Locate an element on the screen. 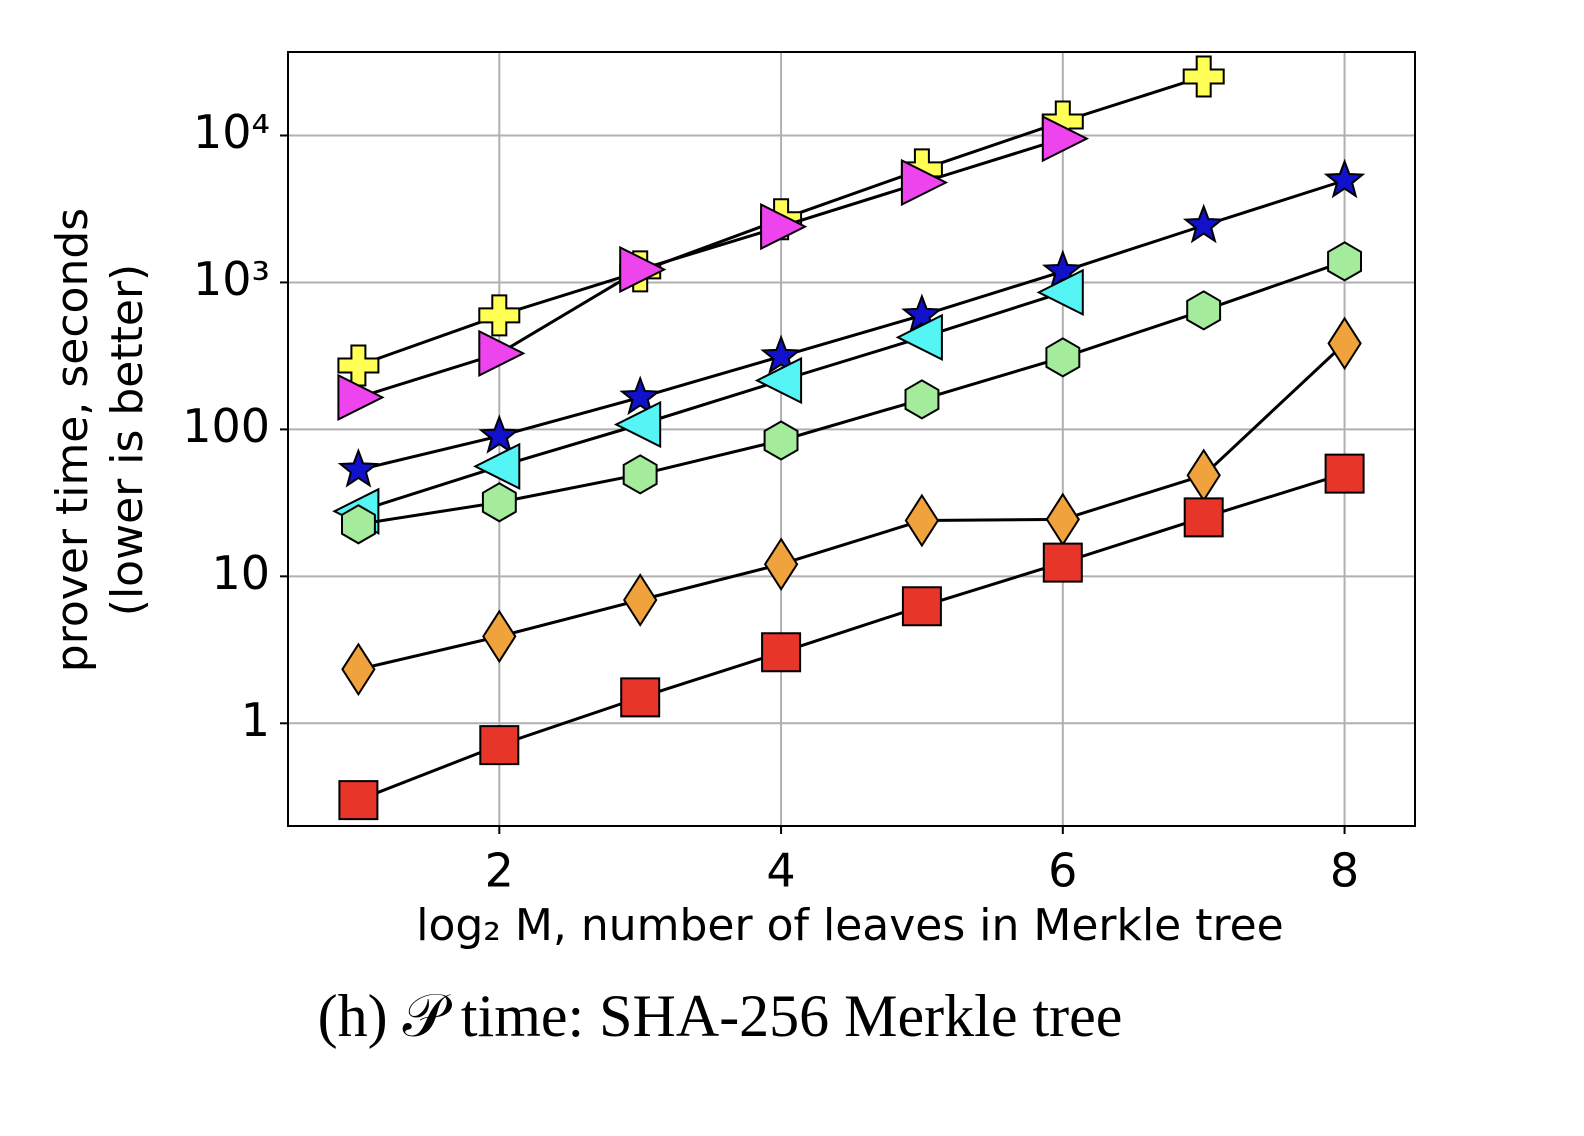 This screenshot has width=1584, height=1136. y-tick-label: 10⁴ is located at coordinates (231, 132).